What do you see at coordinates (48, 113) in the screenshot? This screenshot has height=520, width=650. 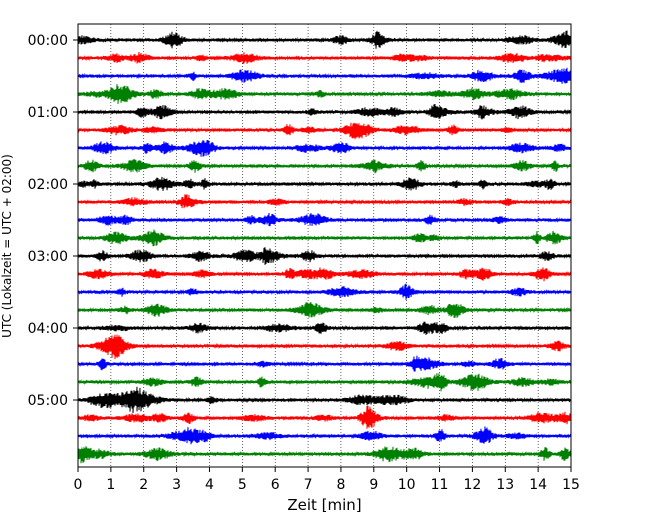 I see `y-tick-label: 01:00` at bounding box center [48, 113].